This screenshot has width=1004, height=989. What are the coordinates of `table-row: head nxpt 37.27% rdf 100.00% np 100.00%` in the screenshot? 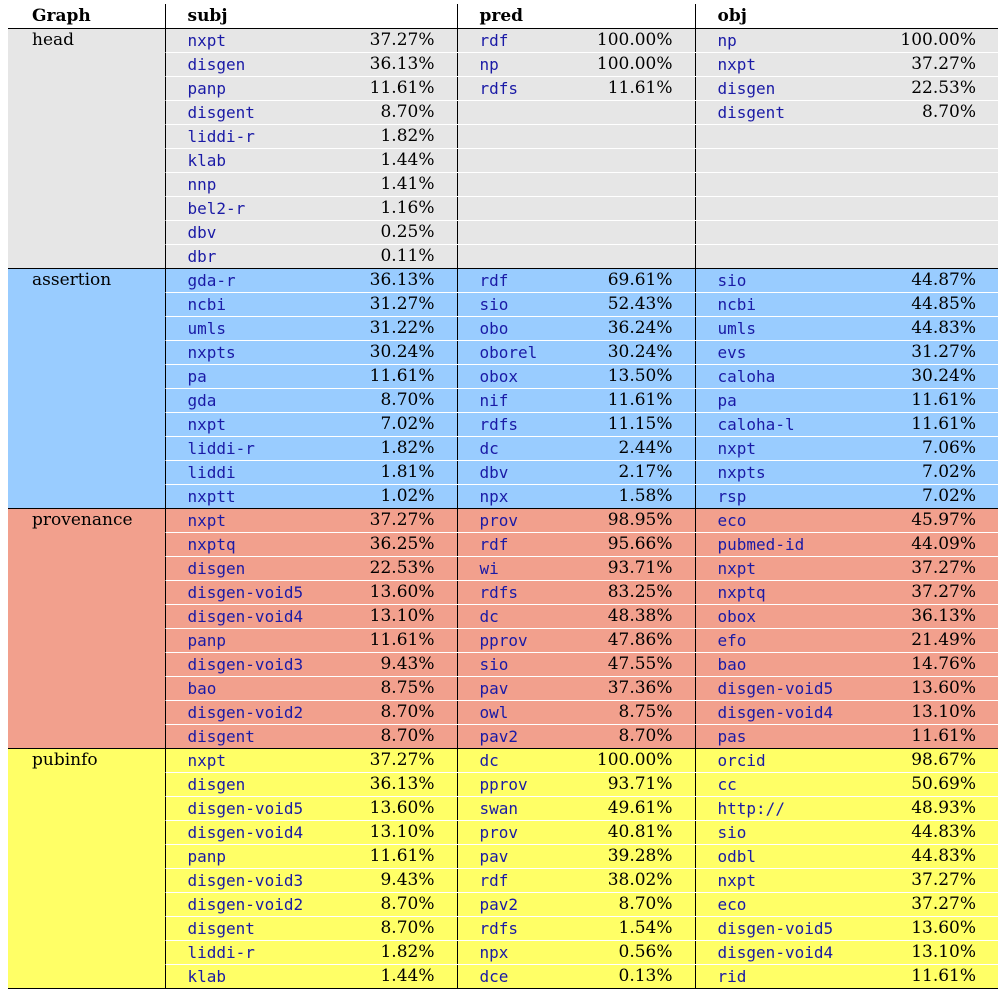 It's located at (503, 40).